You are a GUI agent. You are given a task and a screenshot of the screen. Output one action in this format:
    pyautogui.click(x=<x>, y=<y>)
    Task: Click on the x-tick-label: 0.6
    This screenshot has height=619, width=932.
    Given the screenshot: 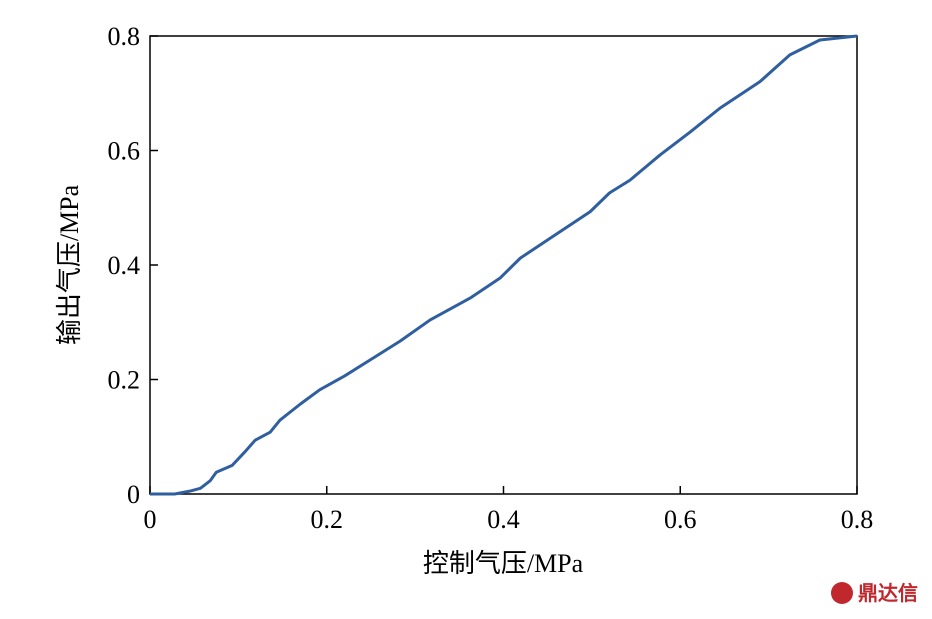 What is the action you would take?
    pyautogui.click(x=680, y=519)
    